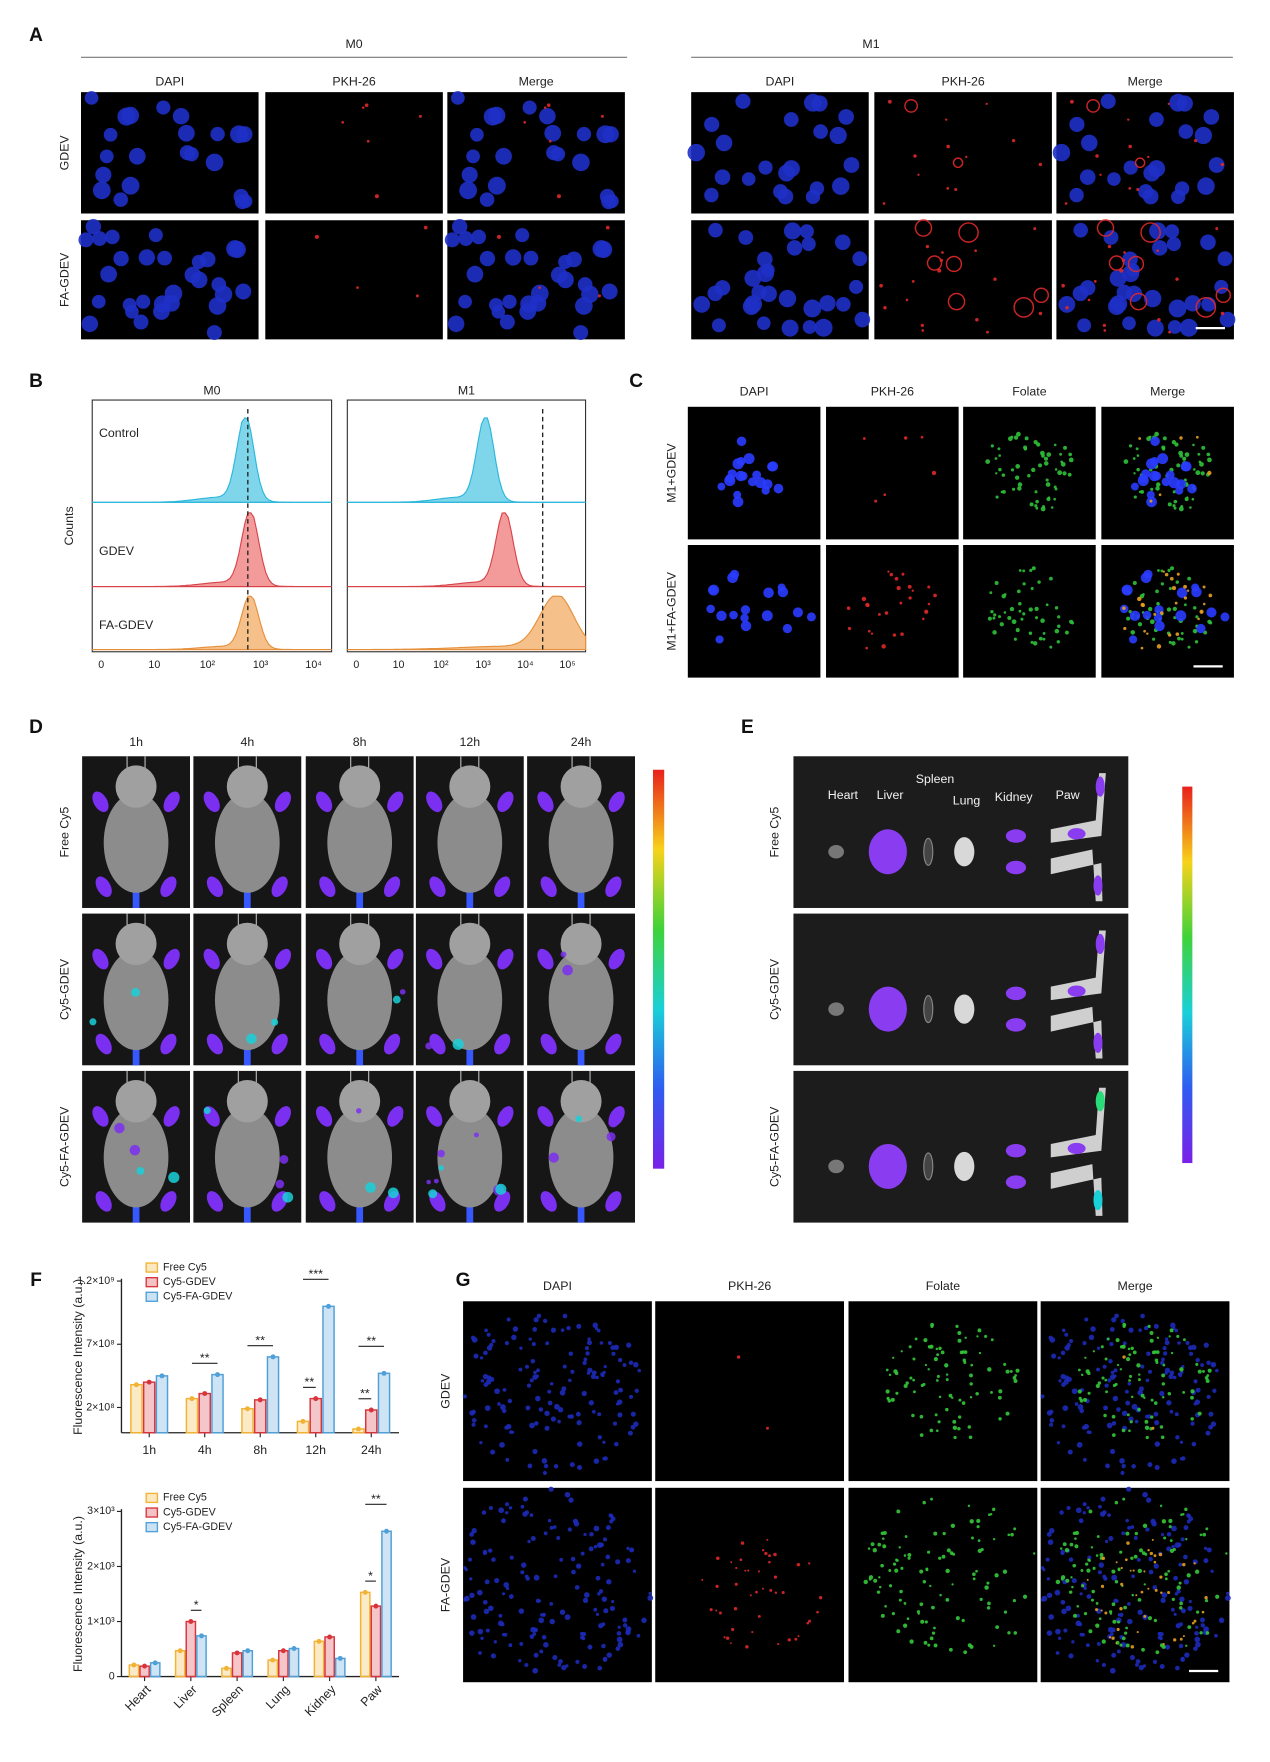  I want to click on bar-dot, so click(365, 1592).